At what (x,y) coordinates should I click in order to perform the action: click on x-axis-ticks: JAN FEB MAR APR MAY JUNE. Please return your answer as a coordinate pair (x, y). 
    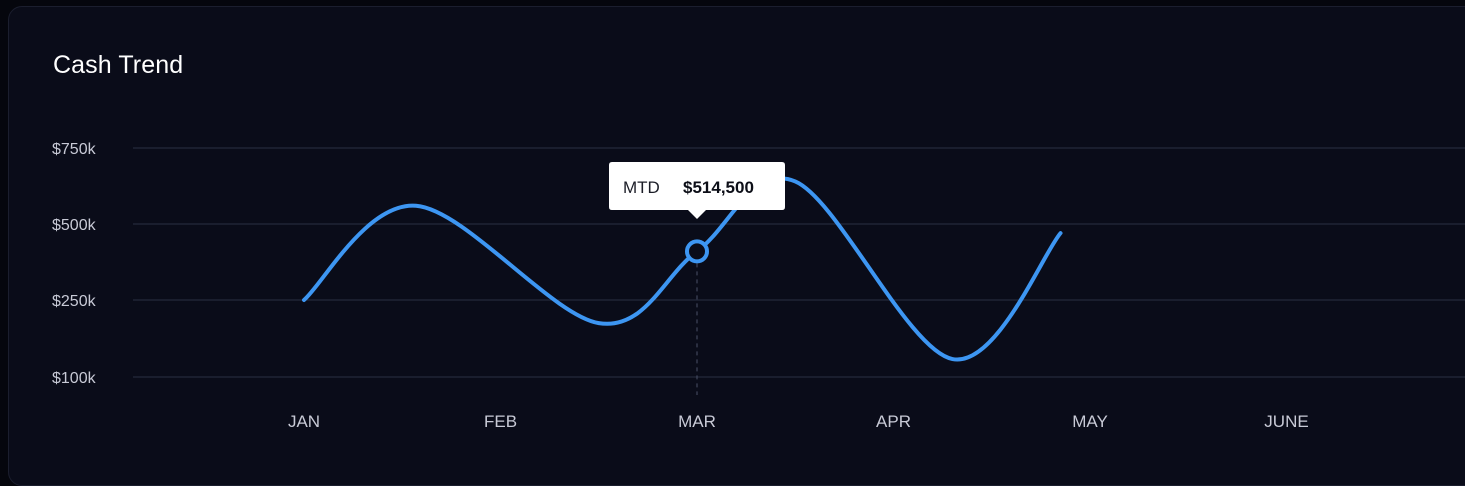
    Looking at the image, I should click on (798, 421).